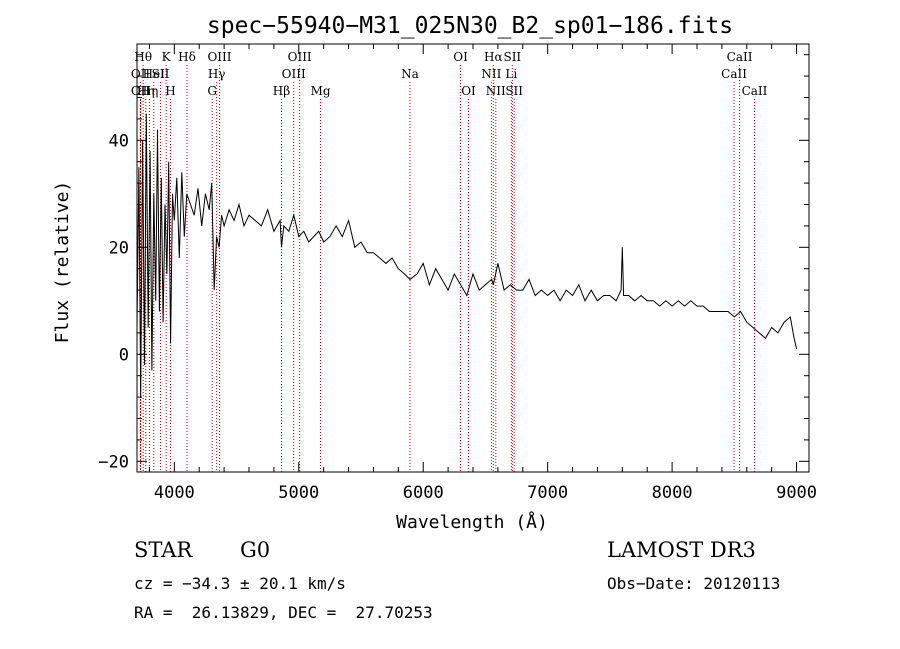 Image resolution: width=900 pixels, height=649 pixels. Describe the element at coordinates (470, 26) in the screenshot. I see `chart-title: spec−55940−M31_025N30_B2_sp01−186.fits` at that location.